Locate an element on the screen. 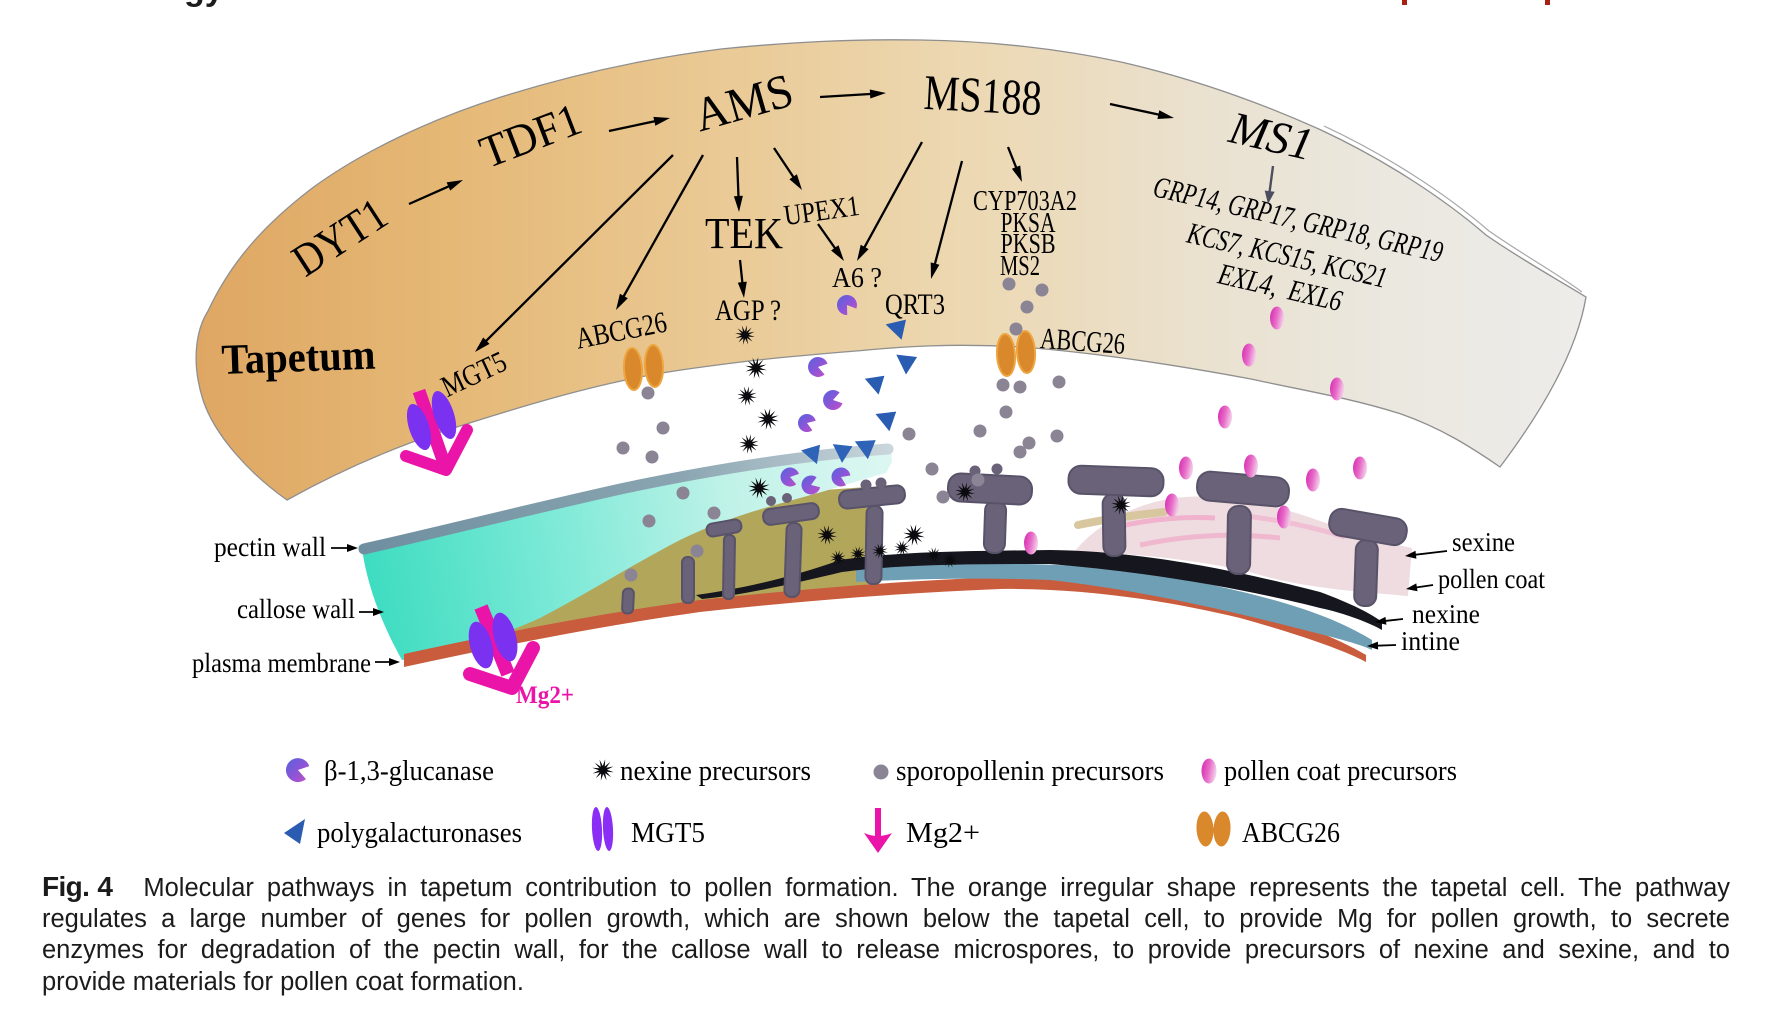  svg-text: nexine precursors is located at coordinates (715, 771).